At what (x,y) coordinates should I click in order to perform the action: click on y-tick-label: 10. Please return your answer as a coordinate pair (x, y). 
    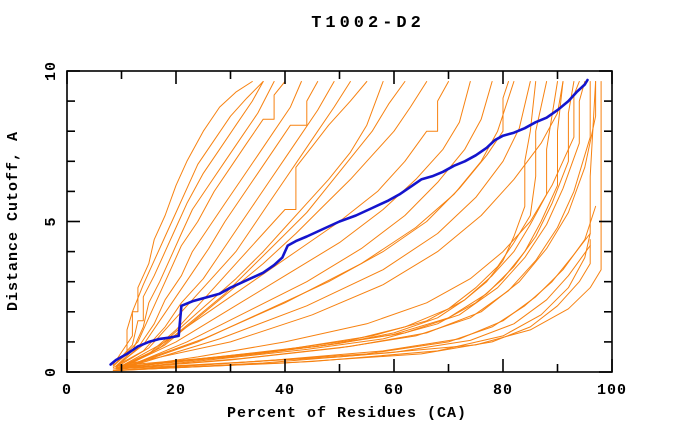
    Looking at the image, I should click on (51, 71).